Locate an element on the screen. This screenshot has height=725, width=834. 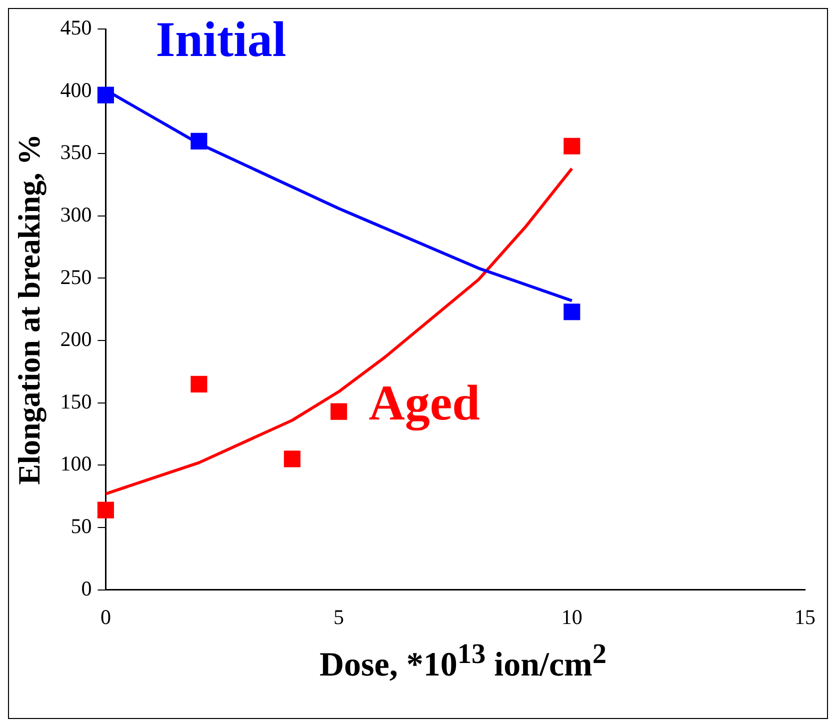
y-tick-label: 100 is located at coordinates (76, 464).